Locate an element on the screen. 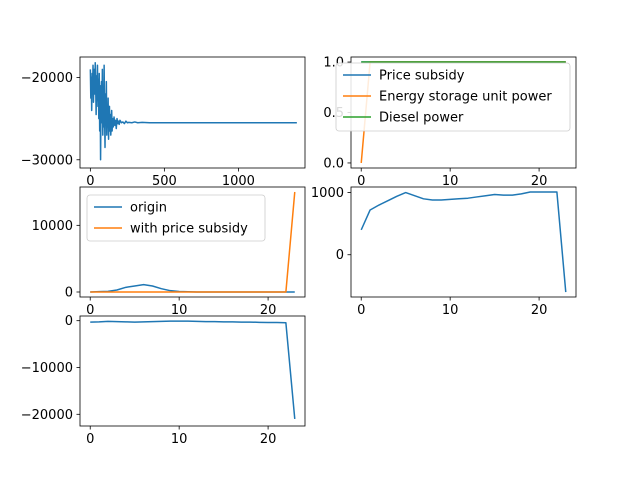 The image size is (640, 480). subplot-3-series-with-price-subsidy is located at coordinates (193, 242).